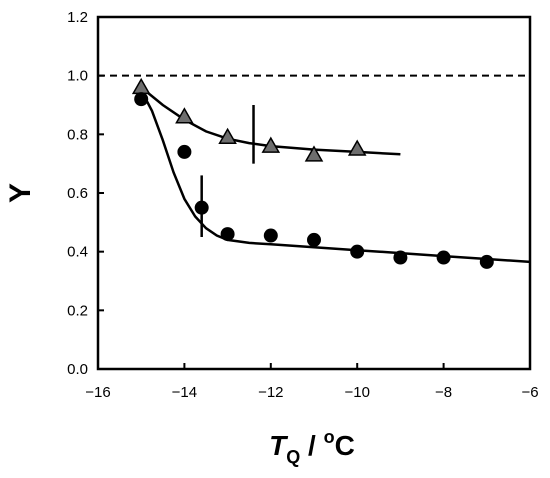  Describe the element at coordinates (279, 445) in the screenshot. I see `x-axis-title-symbol: T` at that location.